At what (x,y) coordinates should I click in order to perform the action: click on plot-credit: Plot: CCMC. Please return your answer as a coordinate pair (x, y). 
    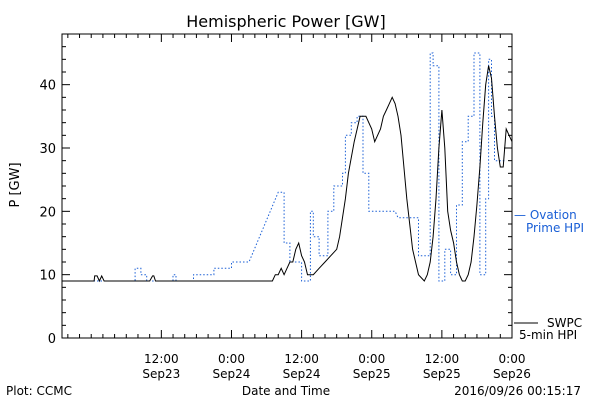
    Looking at the image, I should click on (39, 391).